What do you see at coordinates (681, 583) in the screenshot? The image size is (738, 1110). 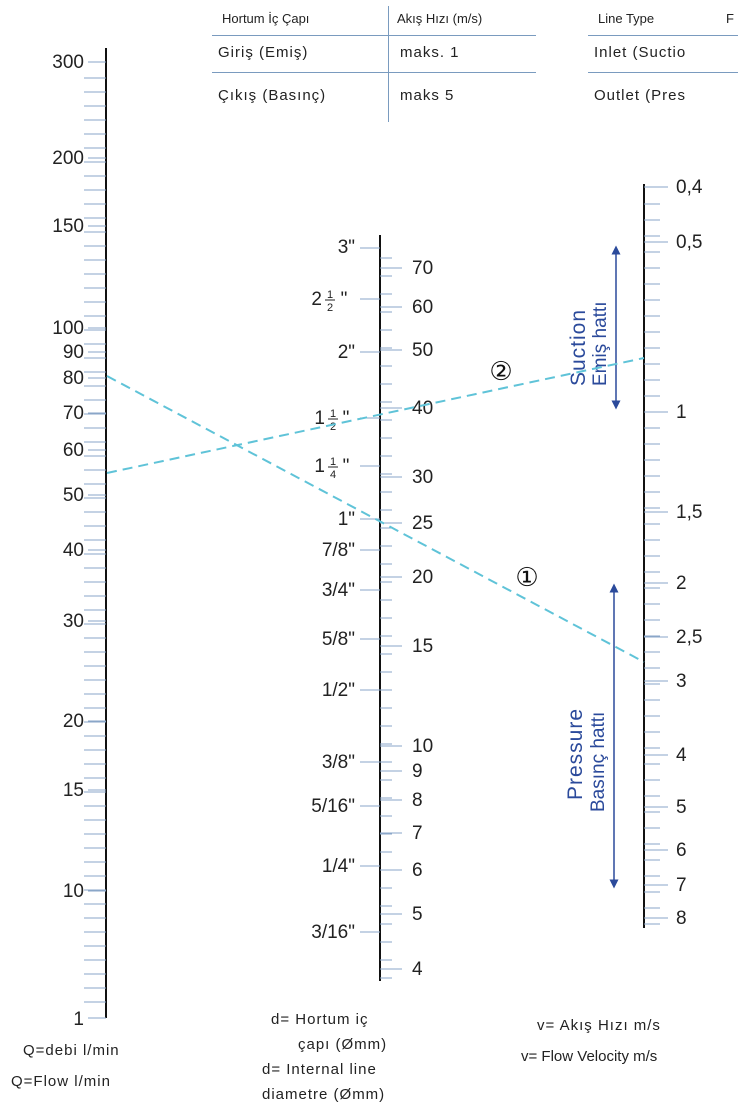 I see `velocity-label-2: 2` at bounding box center [681, 583].